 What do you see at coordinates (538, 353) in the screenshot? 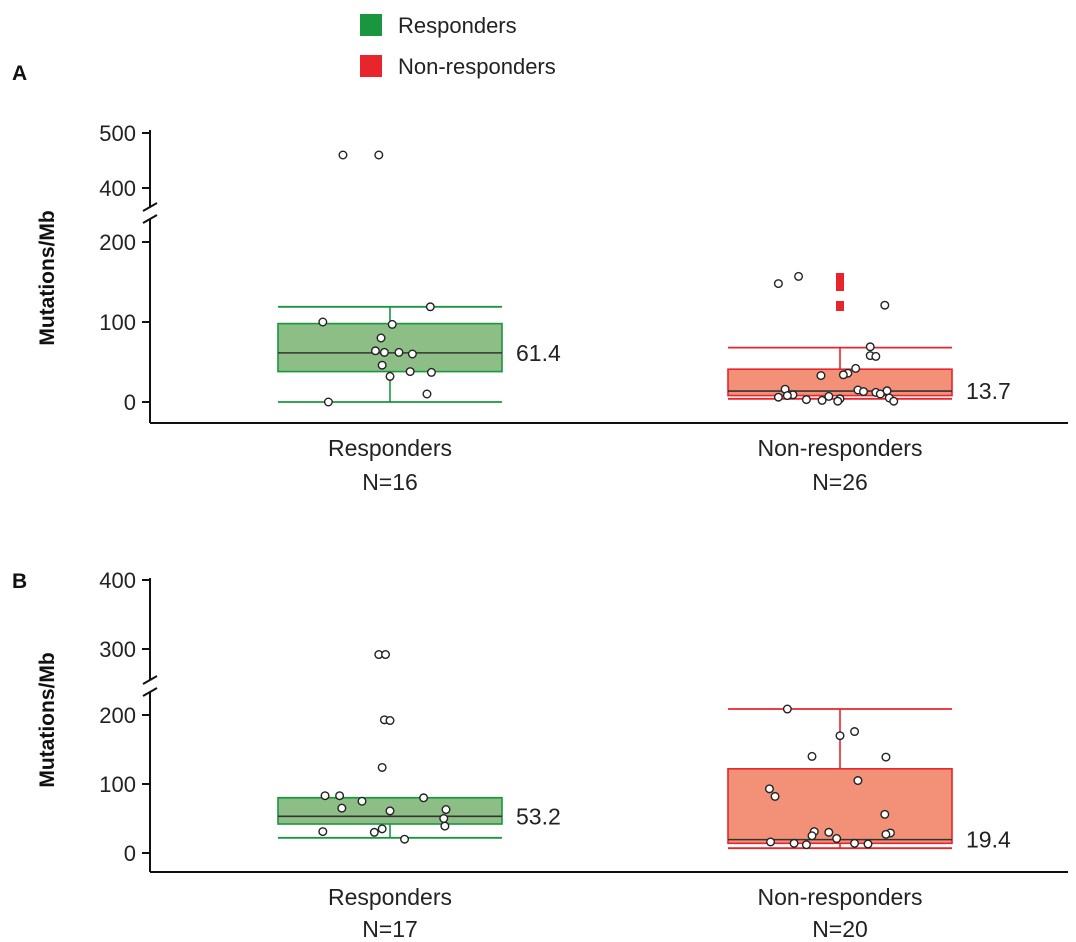
I see `median-label: 61.4` at bounding box center [538, 353].